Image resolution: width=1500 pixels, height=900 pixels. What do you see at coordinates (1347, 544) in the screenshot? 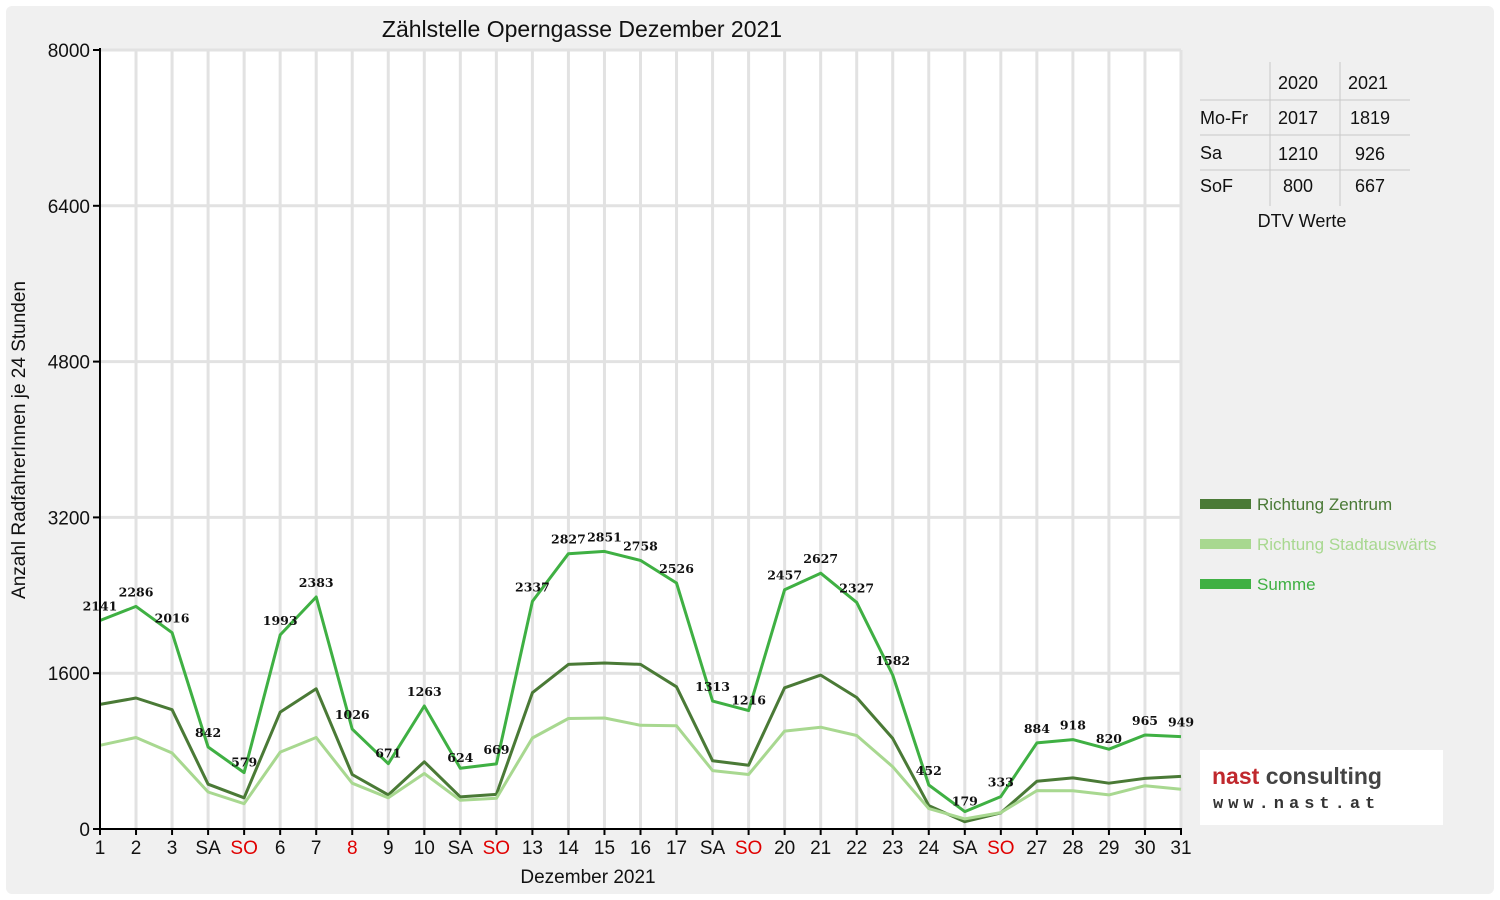
I see `legend-label: Richtung Stadtauswärts` at bounding box center [1347, 544].